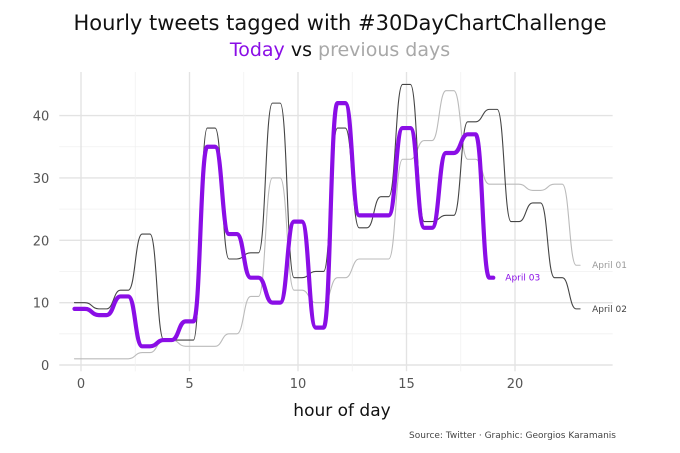 This screenshot has height=453, width=680. What do you see at coordinates (298, 384) in the screenshot?
I see `x-tick-label: 10` at bounding box center [298, 384].